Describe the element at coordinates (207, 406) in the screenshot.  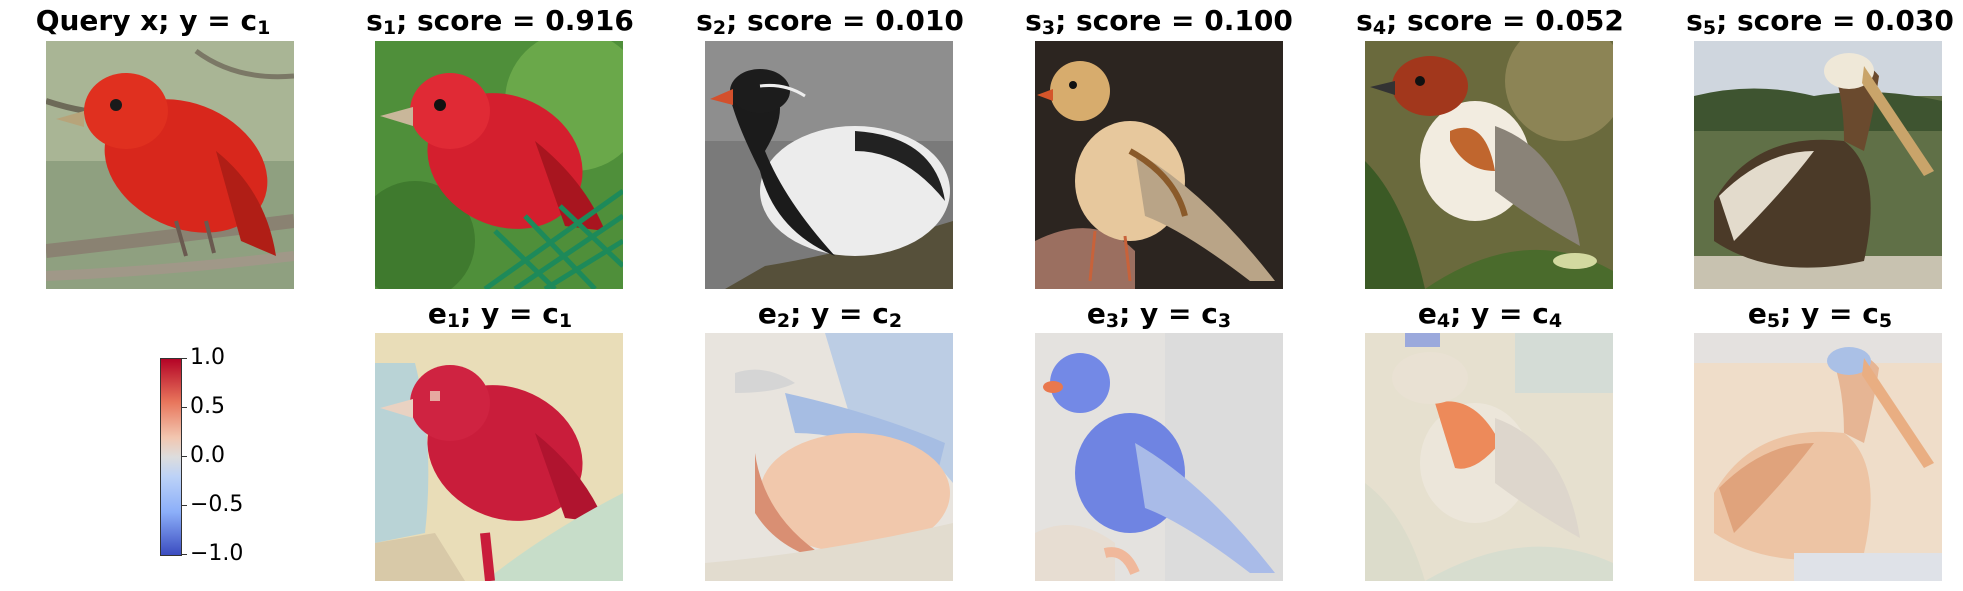
I see `colorbar-tick-label: 0.5` at that location.